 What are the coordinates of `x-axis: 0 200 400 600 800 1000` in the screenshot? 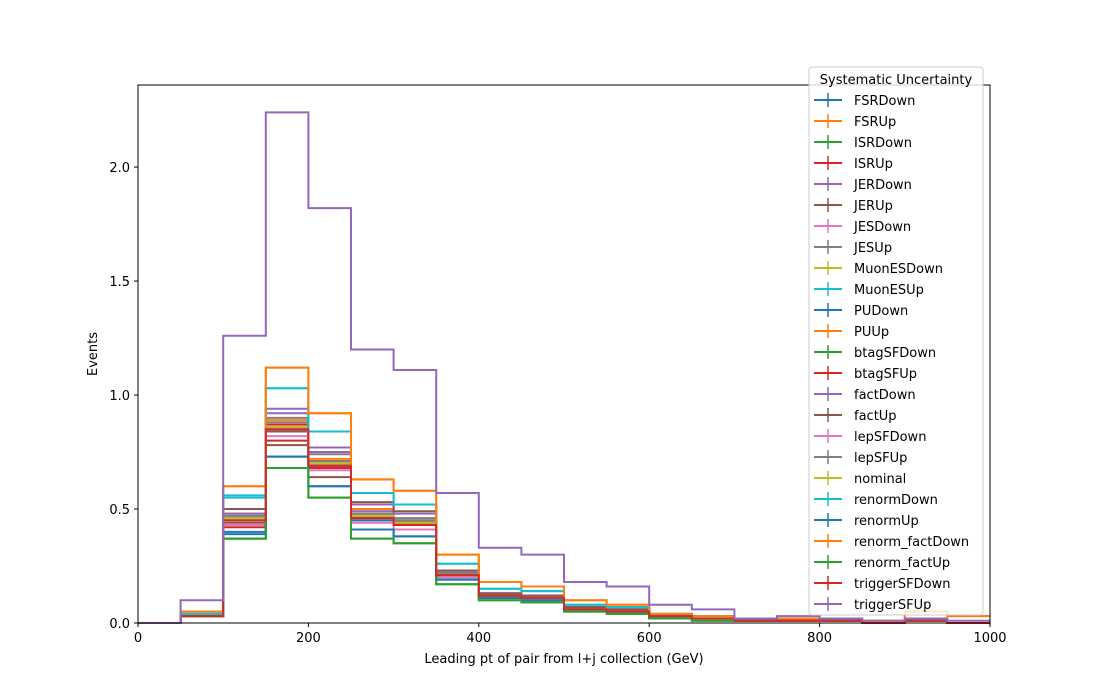 It's located at (570, 634).